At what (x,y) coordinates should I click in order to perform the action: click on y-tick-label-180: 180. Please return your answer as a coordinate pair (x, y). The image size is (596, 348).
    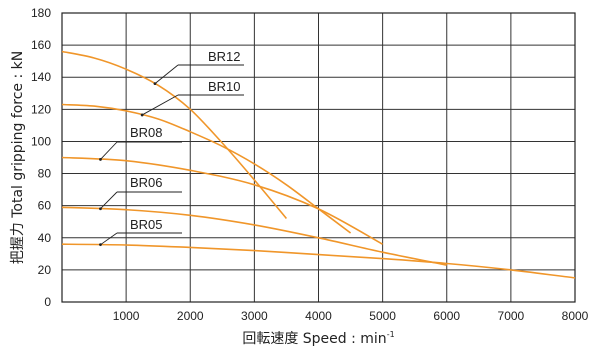
    Looking at the image, I should click on (41, 13).